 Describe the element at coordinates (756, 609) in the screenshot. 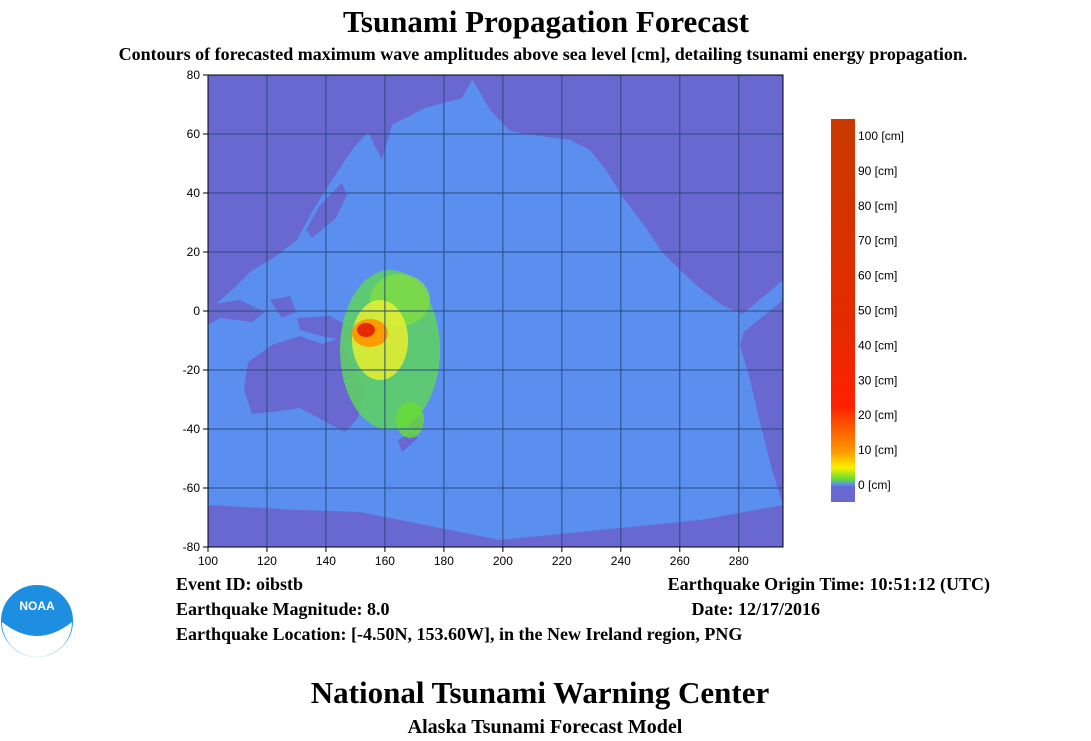

I see `date: Date: 12/17/2016` at that location.